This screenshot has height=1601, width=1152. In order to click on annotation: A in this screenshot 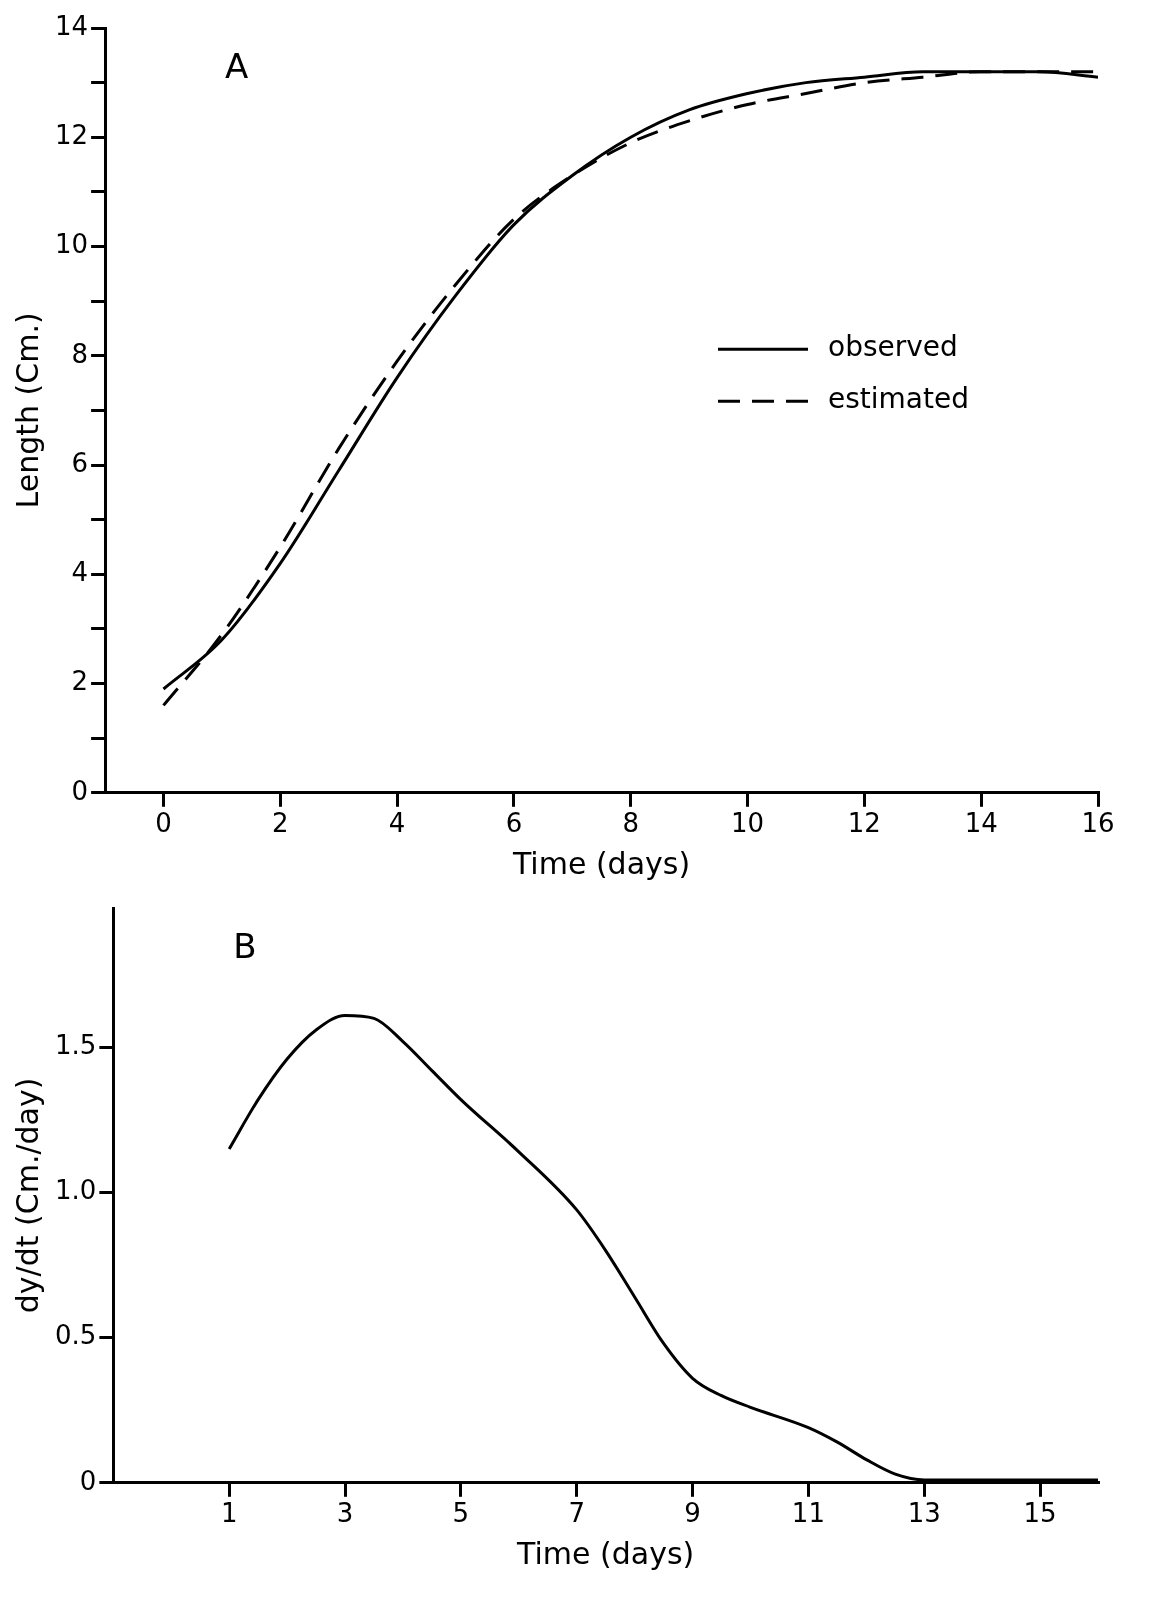, I will do `click(237, 66)`.